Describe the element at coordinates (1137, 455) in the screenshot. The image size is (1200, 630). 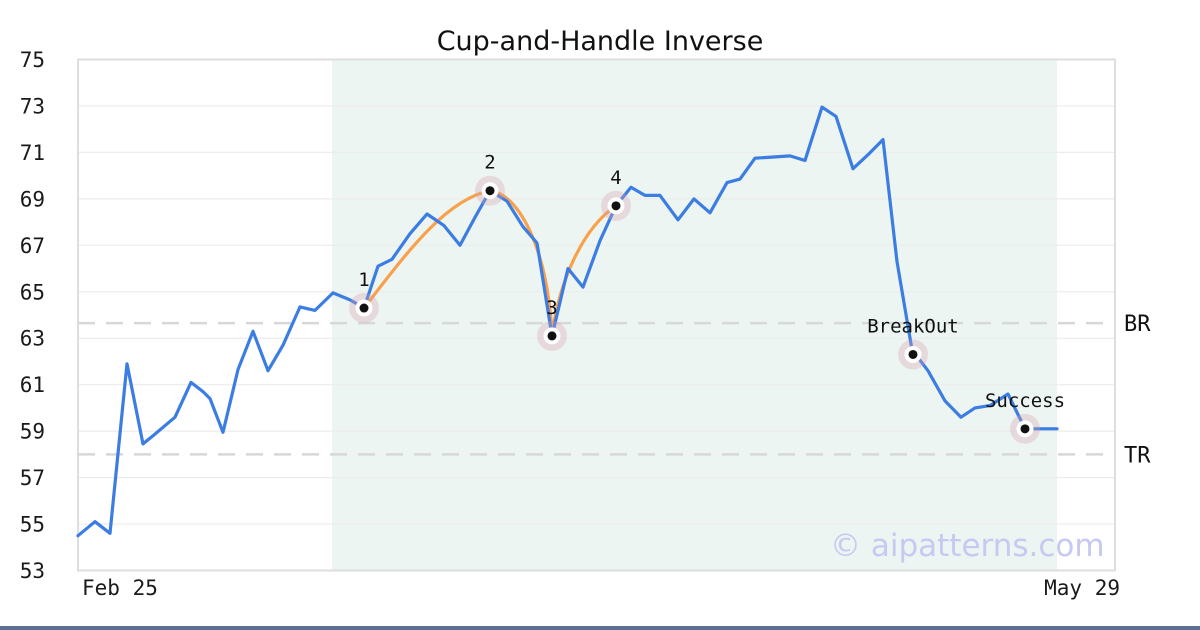
I see `level-label-tr: TR` at that location.